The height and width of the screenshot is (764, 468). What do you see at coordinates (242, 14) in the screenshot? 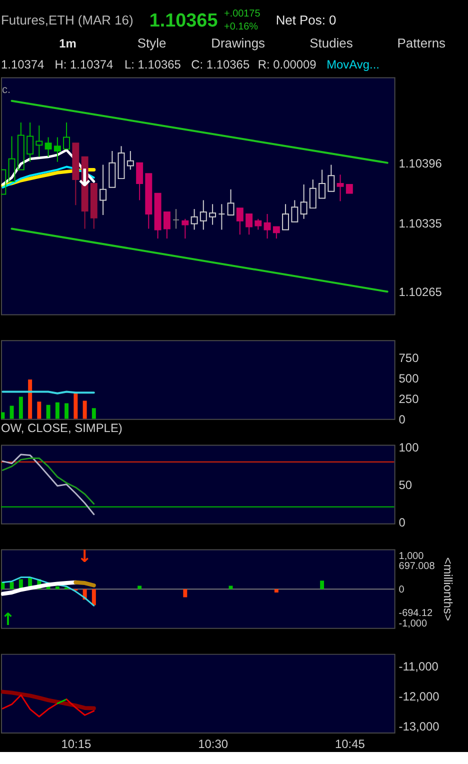
I see `text: +.00175` at bounding box center [242, 14].